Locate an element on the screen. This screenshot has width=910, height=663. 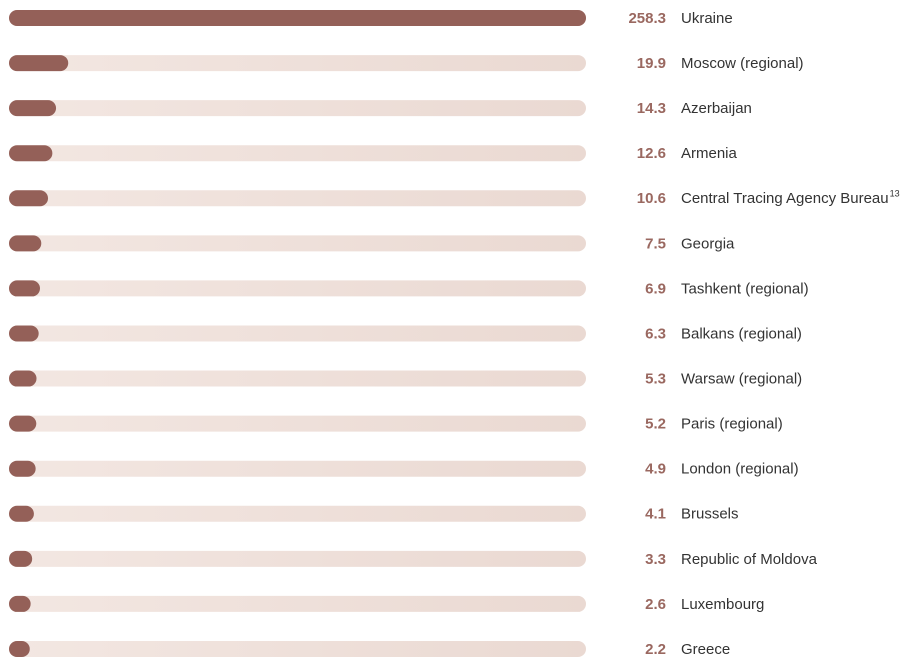
category-label: Greece is located at coordinates (705, 649).